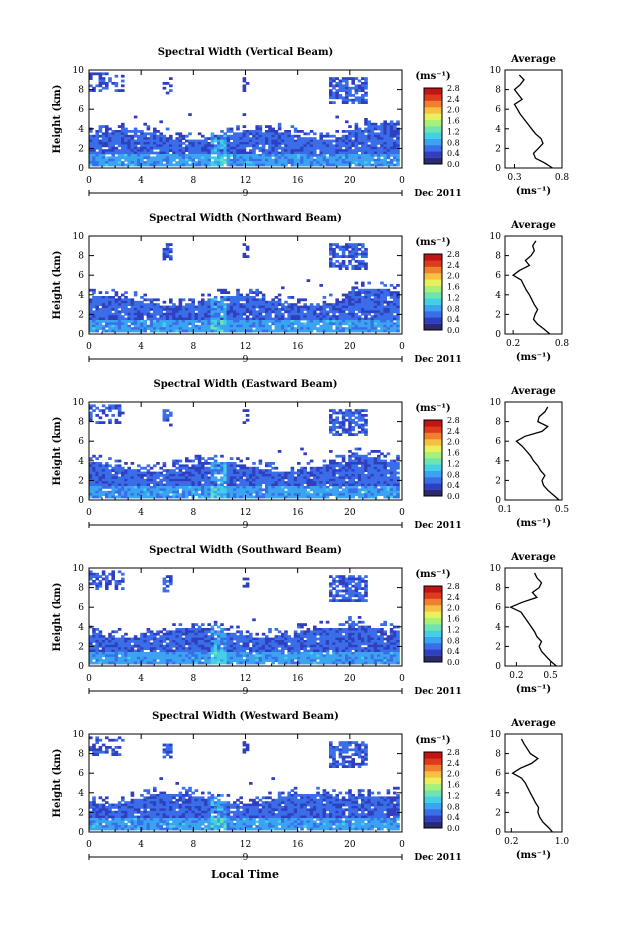  I want to click on x-tick-label: 4, so click(141, 513).